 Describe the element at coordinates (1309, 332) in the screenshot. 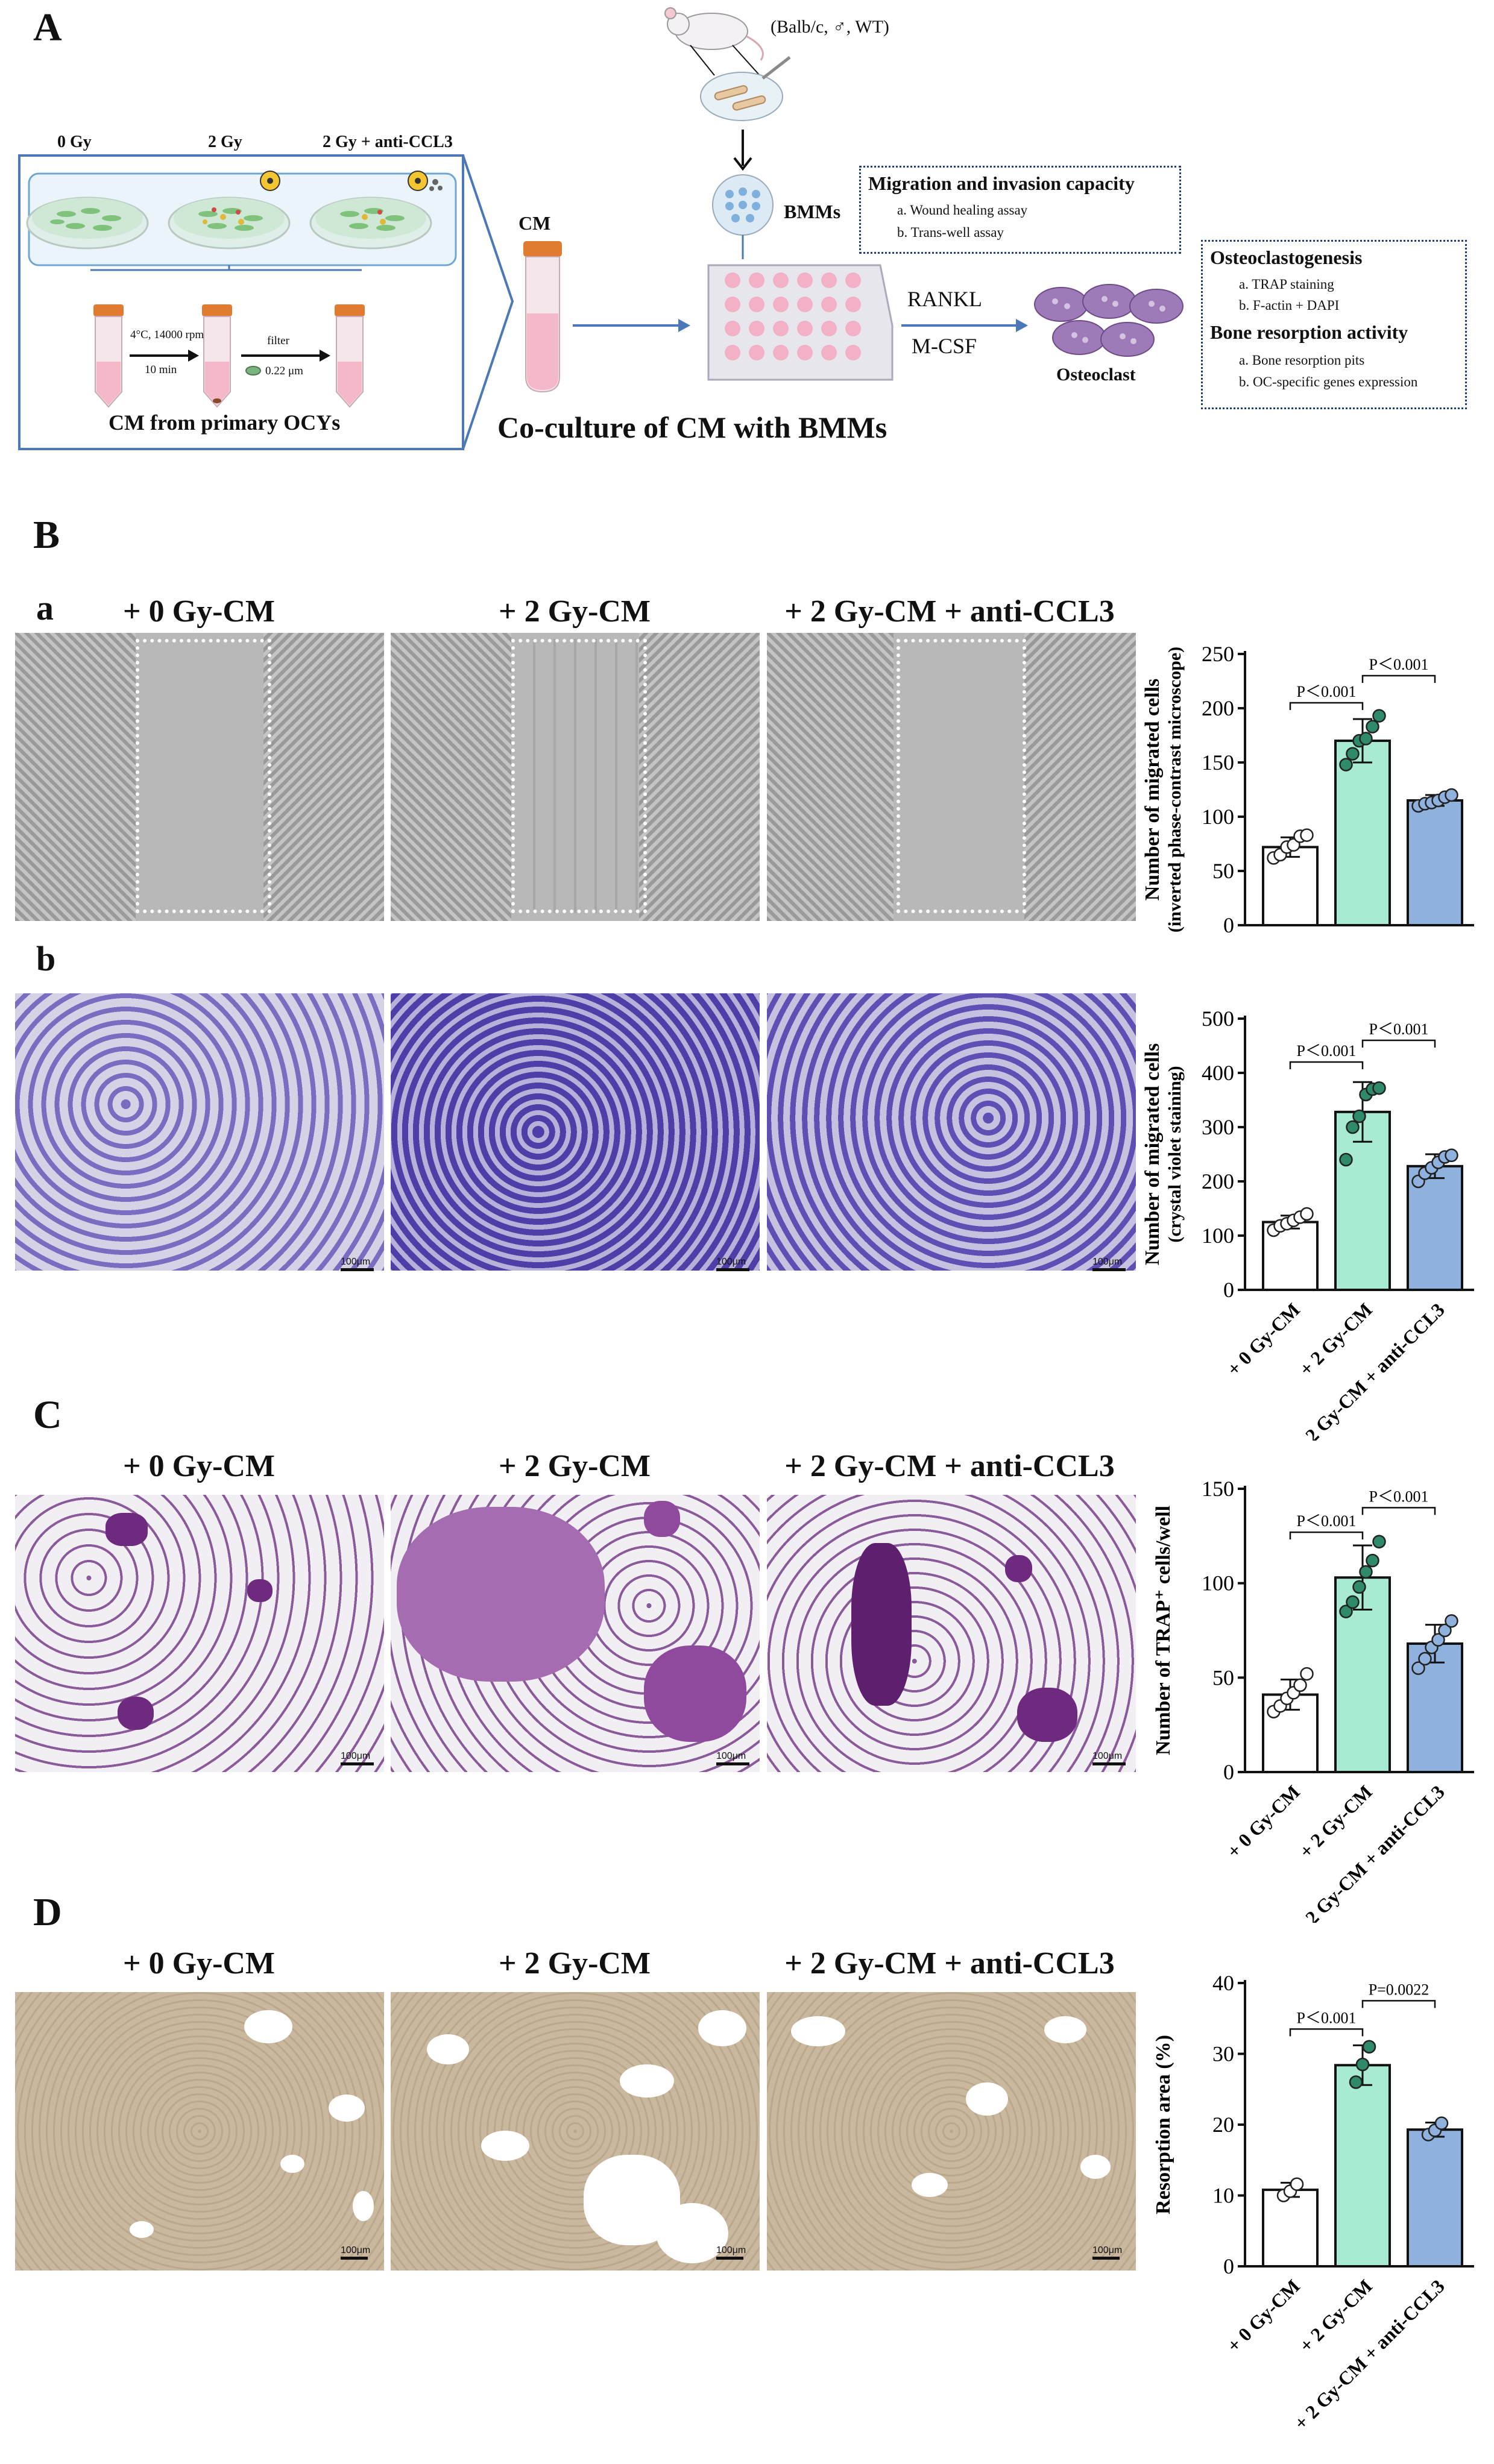

I see `bone-resorption-title: Bone resorption activity` at that location.